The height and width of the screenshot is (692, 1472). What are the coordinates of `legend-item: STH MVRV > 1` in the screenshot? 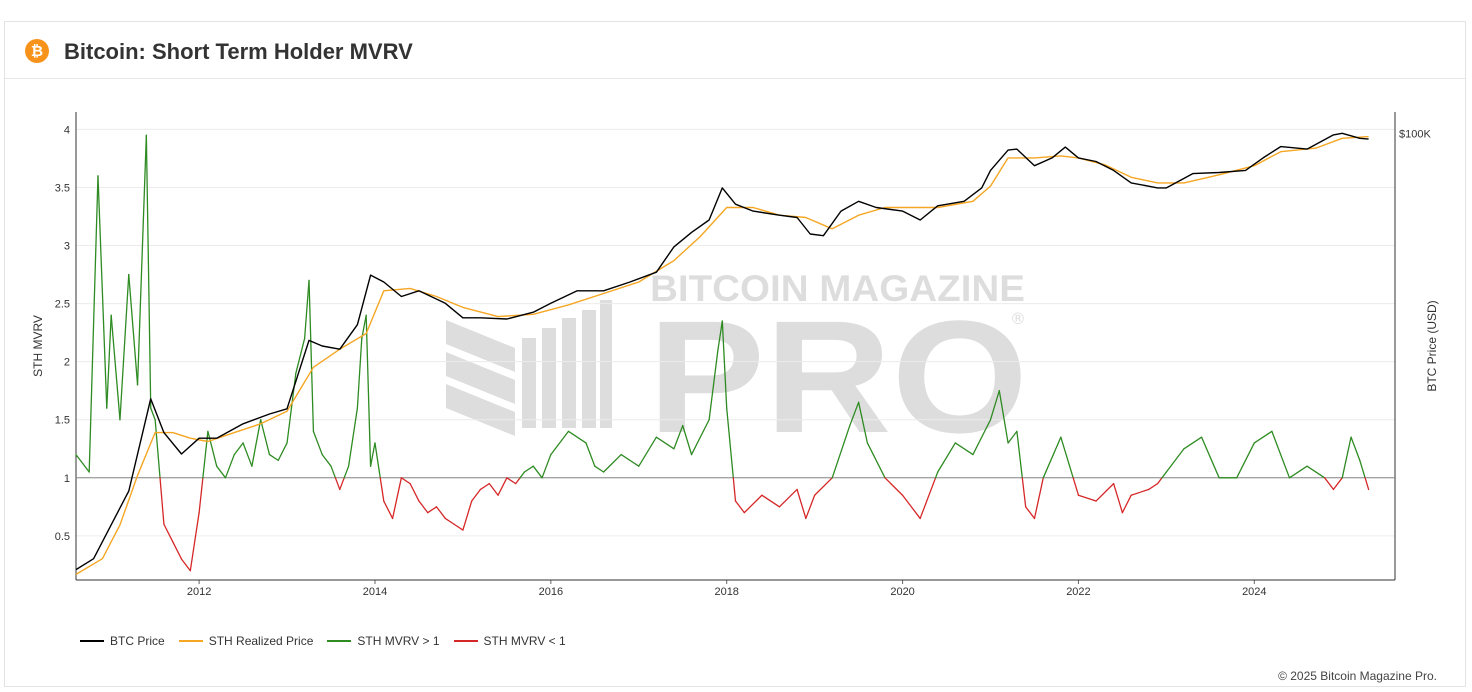 It's located at (383, 641).